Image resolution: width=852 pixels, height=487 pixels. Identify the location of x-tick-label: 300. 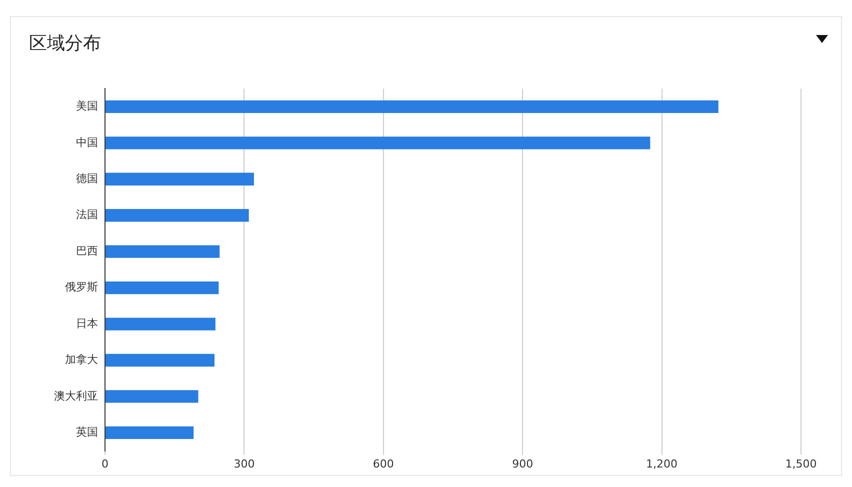
(244, 463).